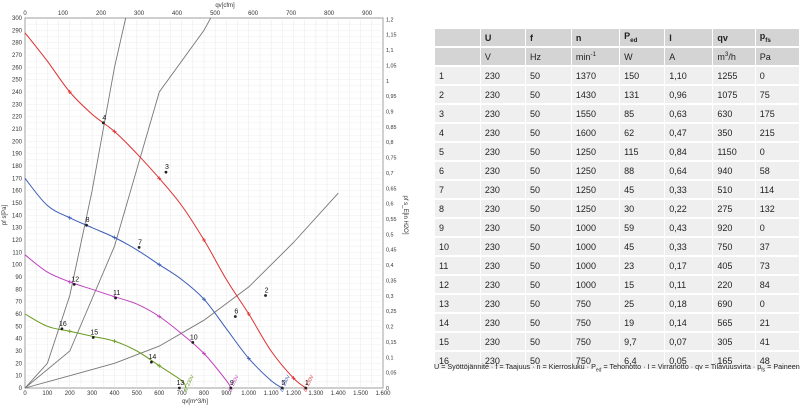 The width and height of the screenshot is (800, 406). I want to click on y-left-tick-label: 150, so click(17, 204).